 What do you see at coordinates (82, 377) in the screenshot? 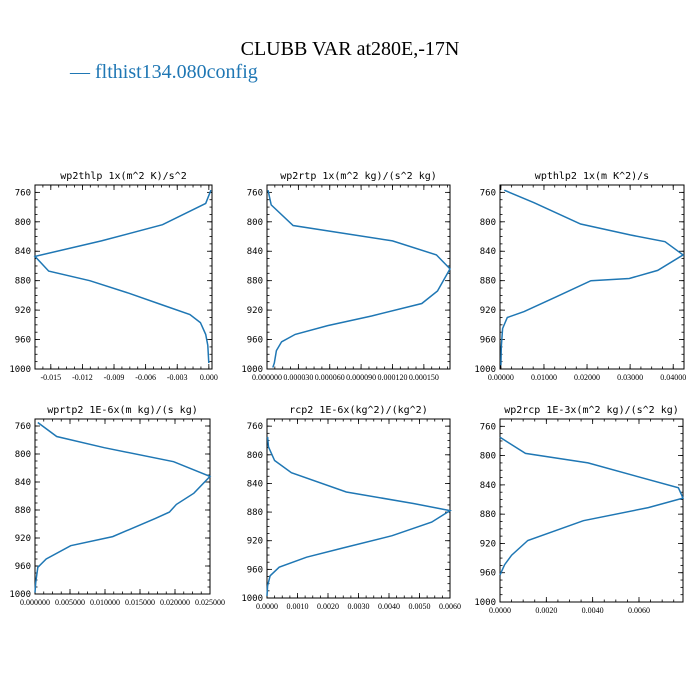
I see `x-tick-label: -0.012` at bounding box center [82, 377].